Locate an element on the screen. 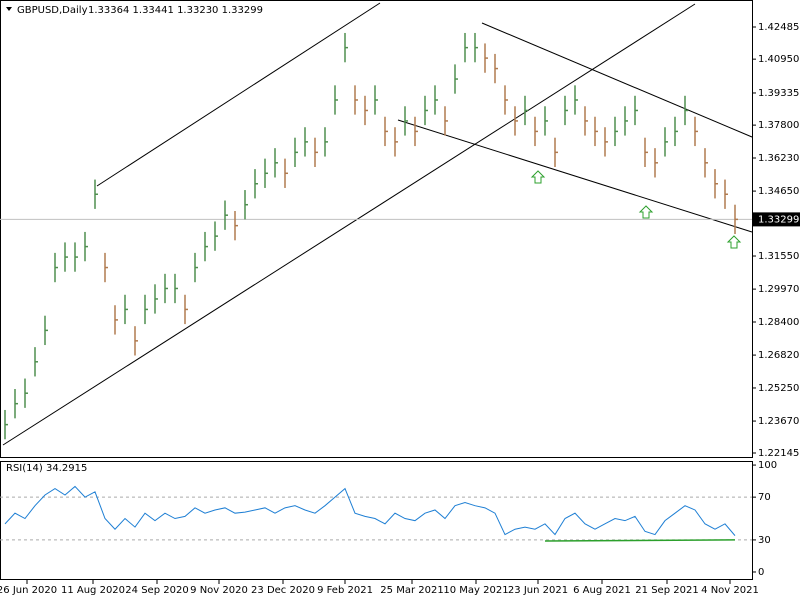  x-tick-label: 24 Sep 2020 is located at coordinates (156, 590).